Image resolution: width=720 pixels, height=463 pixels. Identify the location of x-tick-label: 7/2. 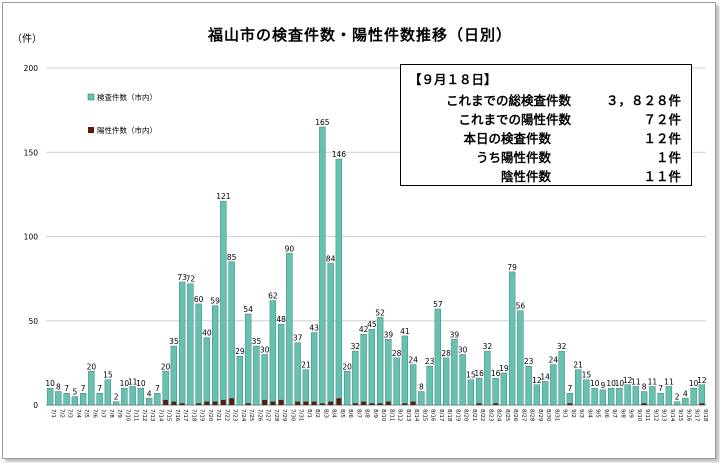
(61, 413).